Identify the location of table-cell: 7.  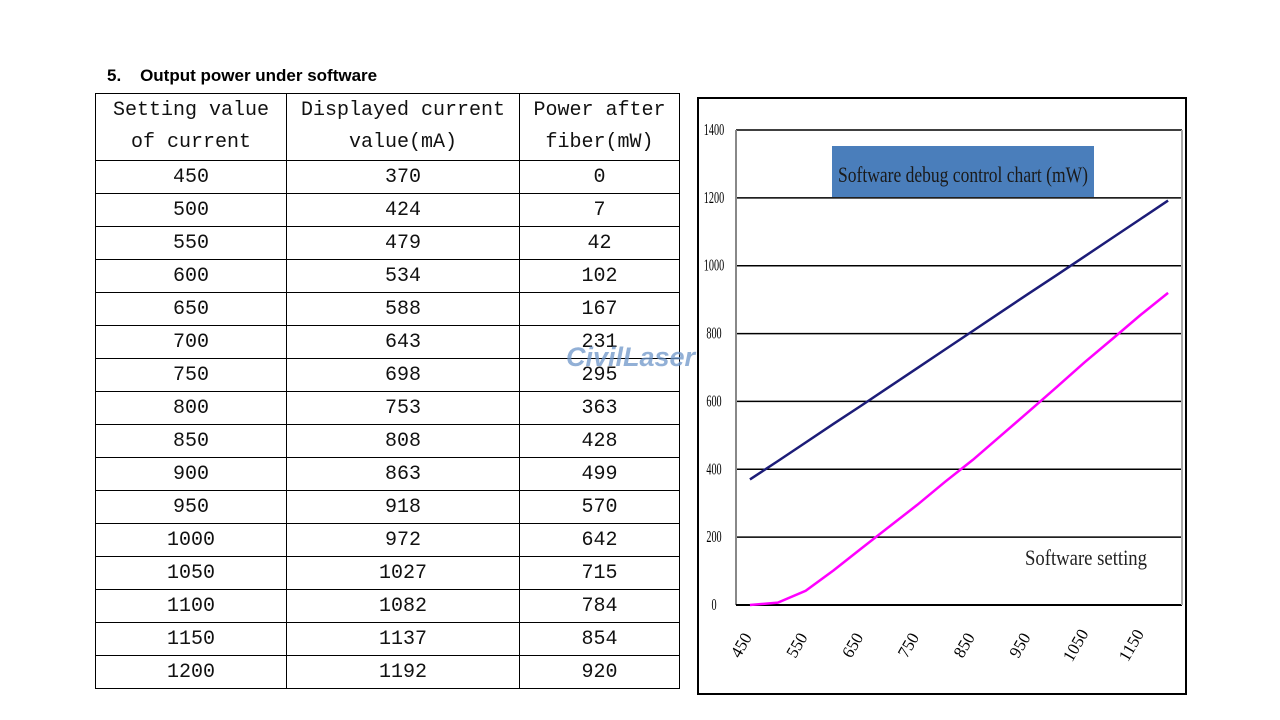
(599, 210).